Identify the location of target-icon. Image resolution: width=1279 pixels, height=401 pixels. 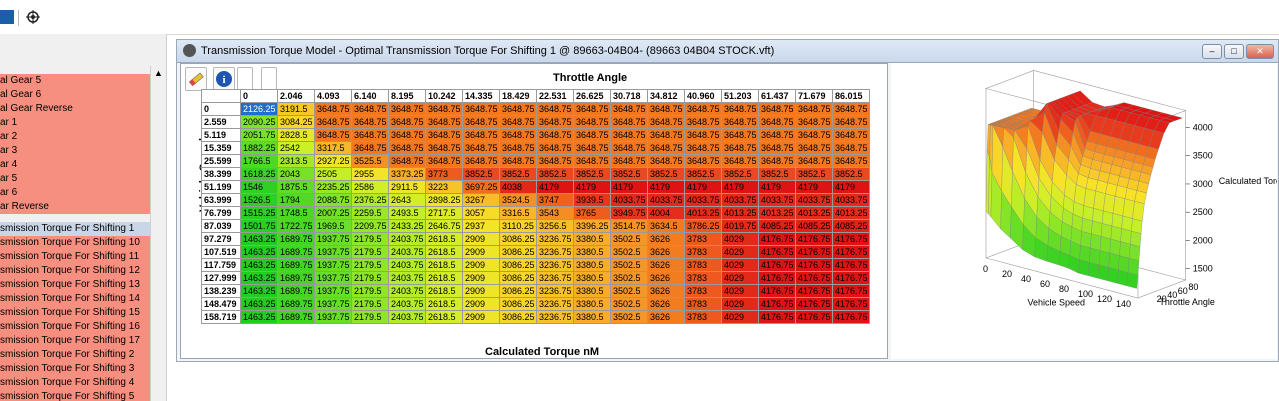
(33, 17).